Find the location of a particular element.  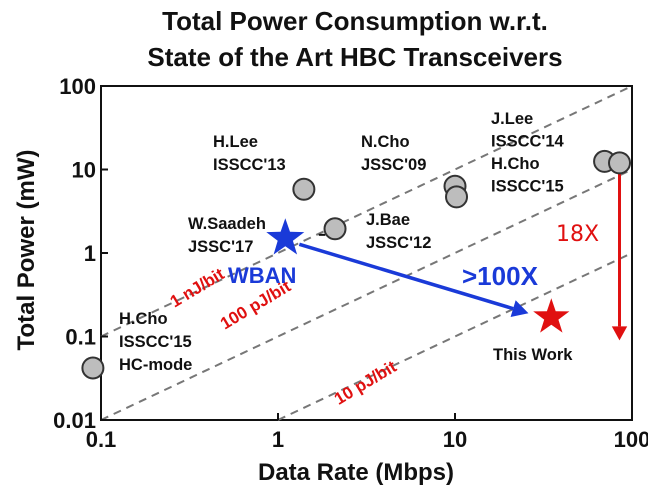

chart-title-line2: State of the Art HBC Transceivers is located at coordinates (354, 57).